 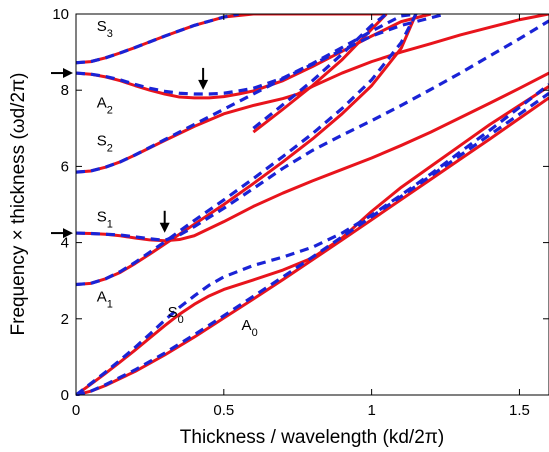 I want to click on y-tick-label: 8, so click(x=65, y=90).